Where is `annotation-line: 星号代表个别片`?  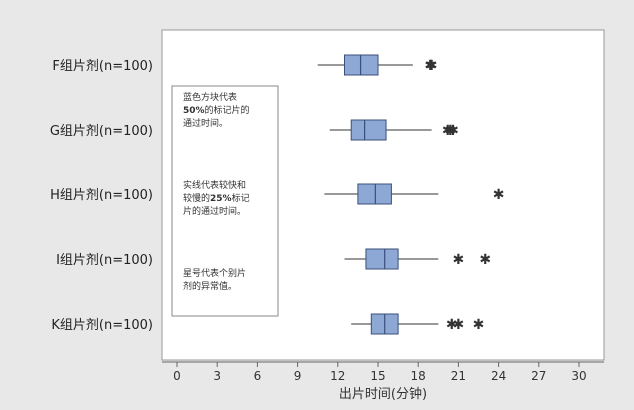
annotation-line: 星号代表个别片 is located at coordinates (214, 273).